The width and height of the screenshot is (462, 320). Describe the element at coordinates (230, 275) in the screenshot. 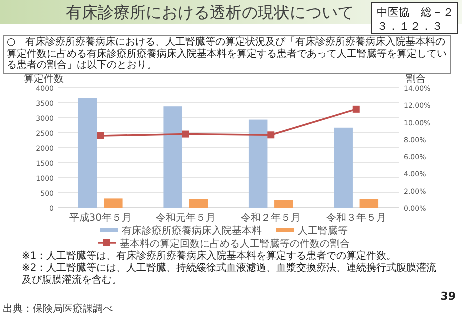

I see `text: ※2：人工腎臓等には、人工腎臓、持続緩徐式血液濾過、血漿交換療法、連続携行式腹膜灌流及び腹膜灌流を含む。` at that location.